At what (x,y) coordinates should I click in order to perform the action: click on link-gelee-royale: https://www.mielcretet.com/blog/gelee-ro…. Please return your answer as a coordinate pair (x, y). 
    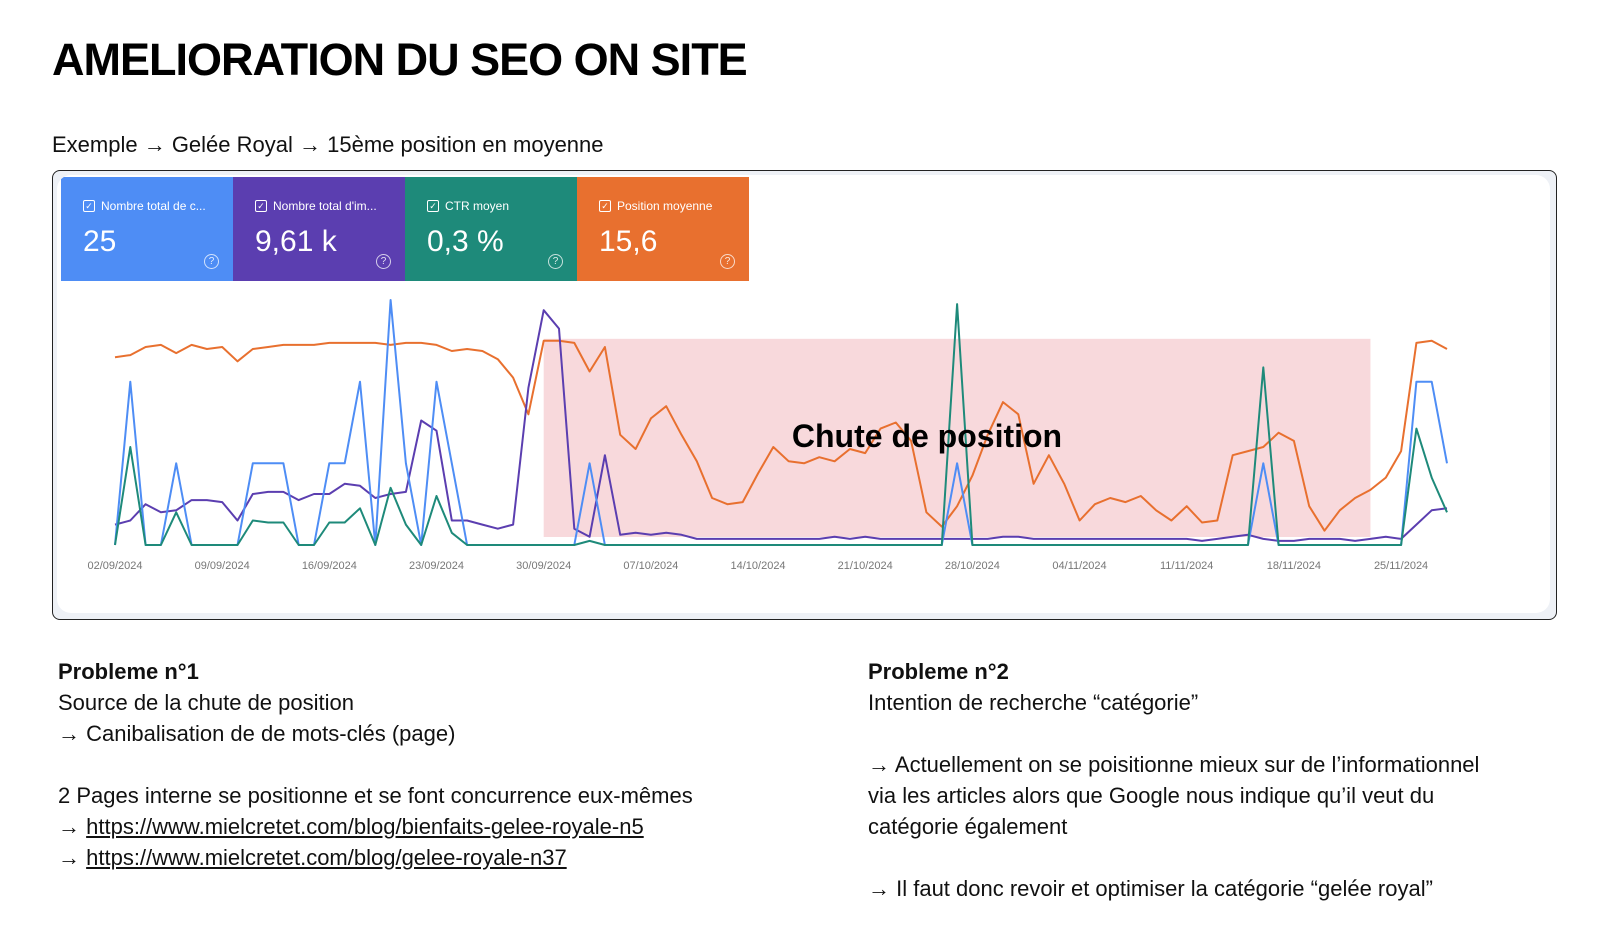
    Looking at the image, I should click on (326, 857).